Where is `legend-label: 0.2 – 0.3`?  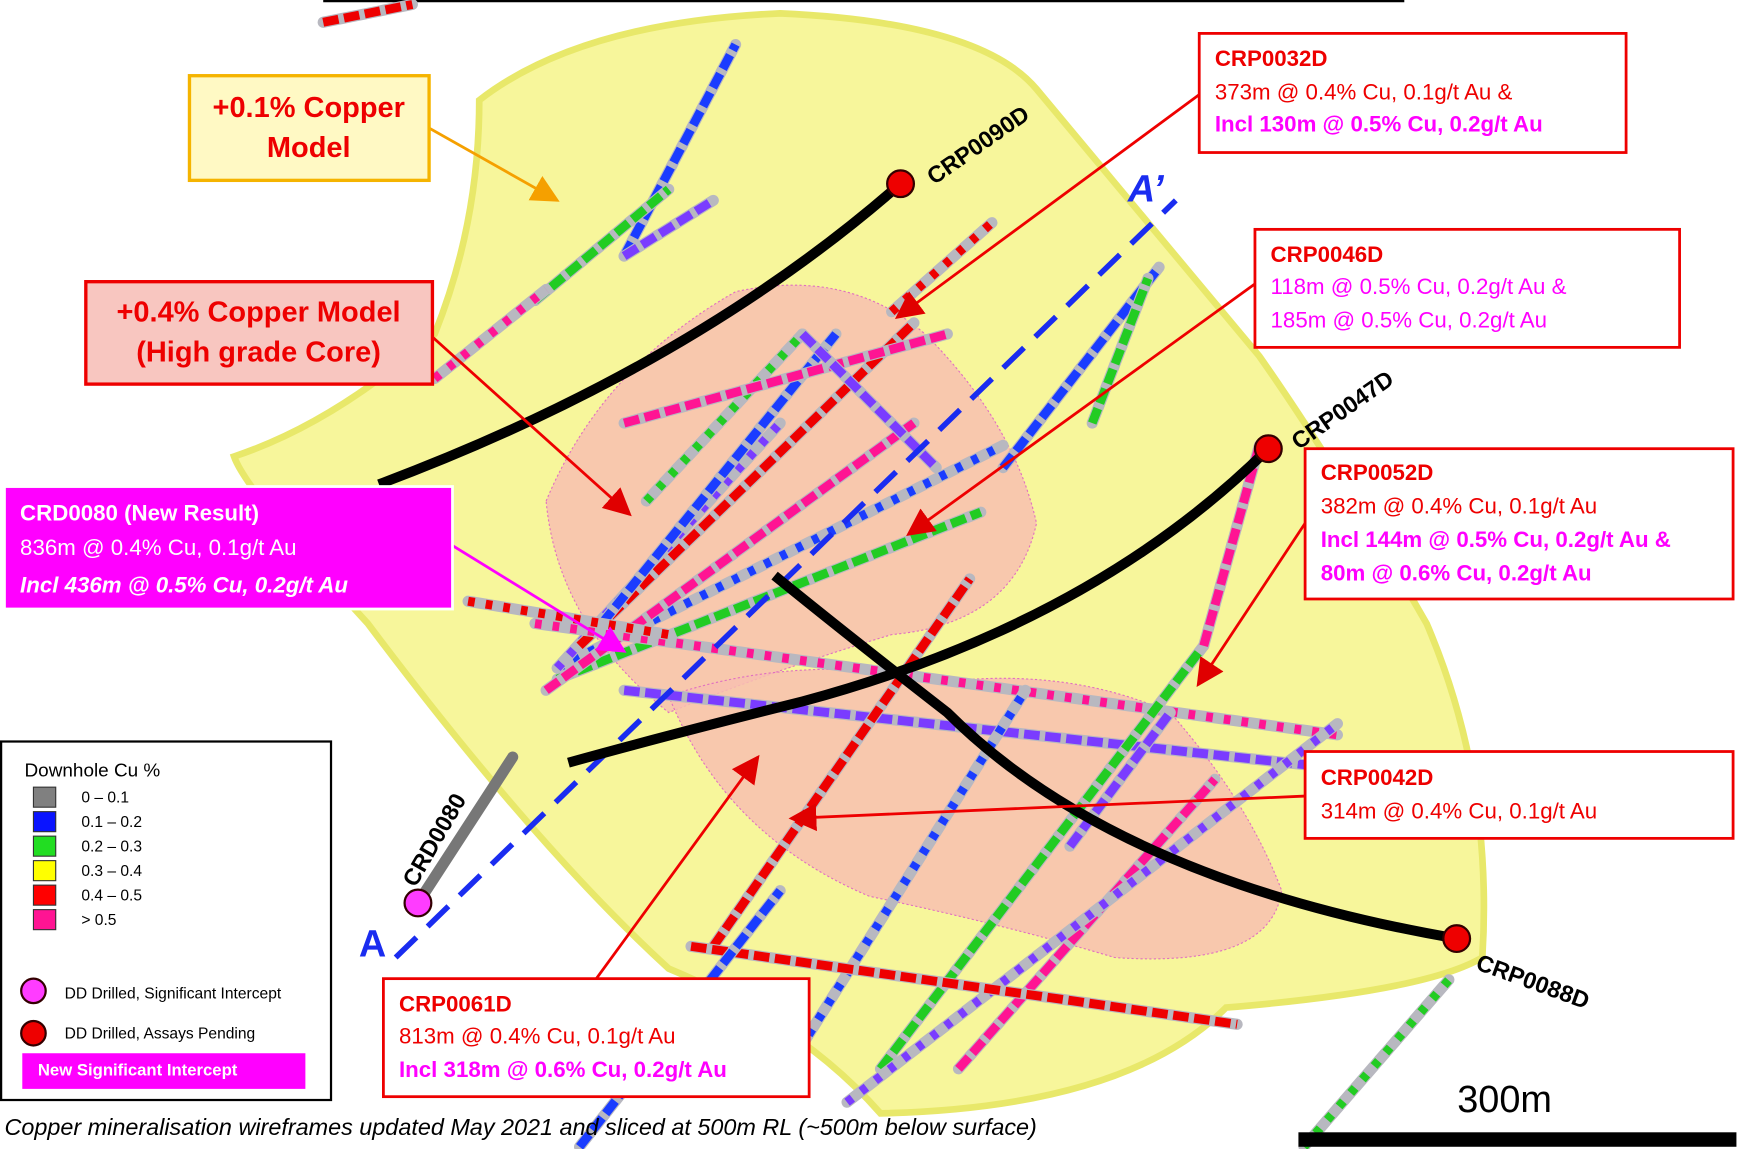 legend-label: 0.2 – 0.3 is located at coordinates (111, 846).